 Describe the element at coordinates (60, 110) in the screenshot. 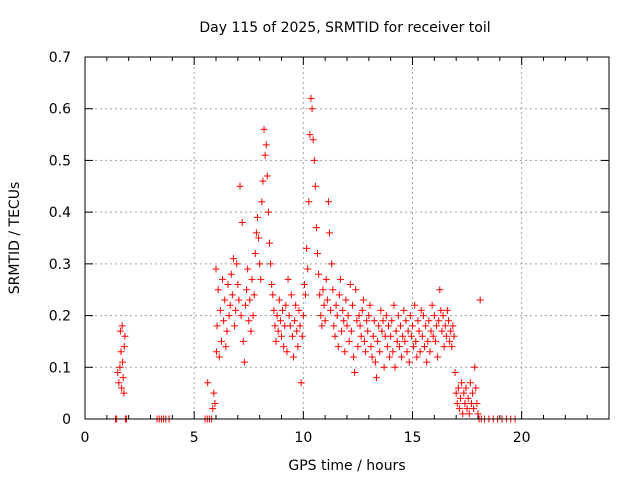

I see `y-tick-label: 0.6` at that location.